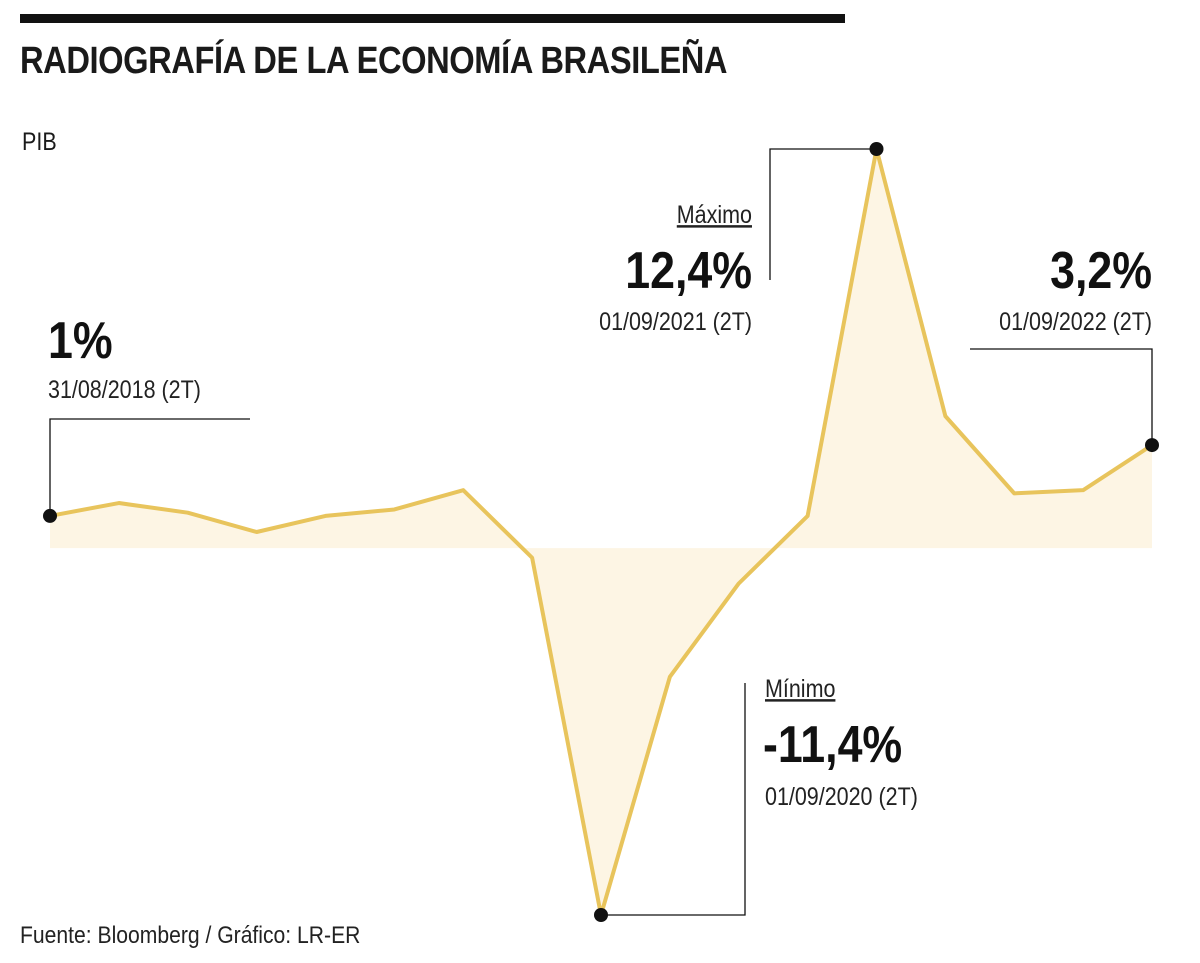  I want to click on chart-subtitle: PIB, so click(39, 142).